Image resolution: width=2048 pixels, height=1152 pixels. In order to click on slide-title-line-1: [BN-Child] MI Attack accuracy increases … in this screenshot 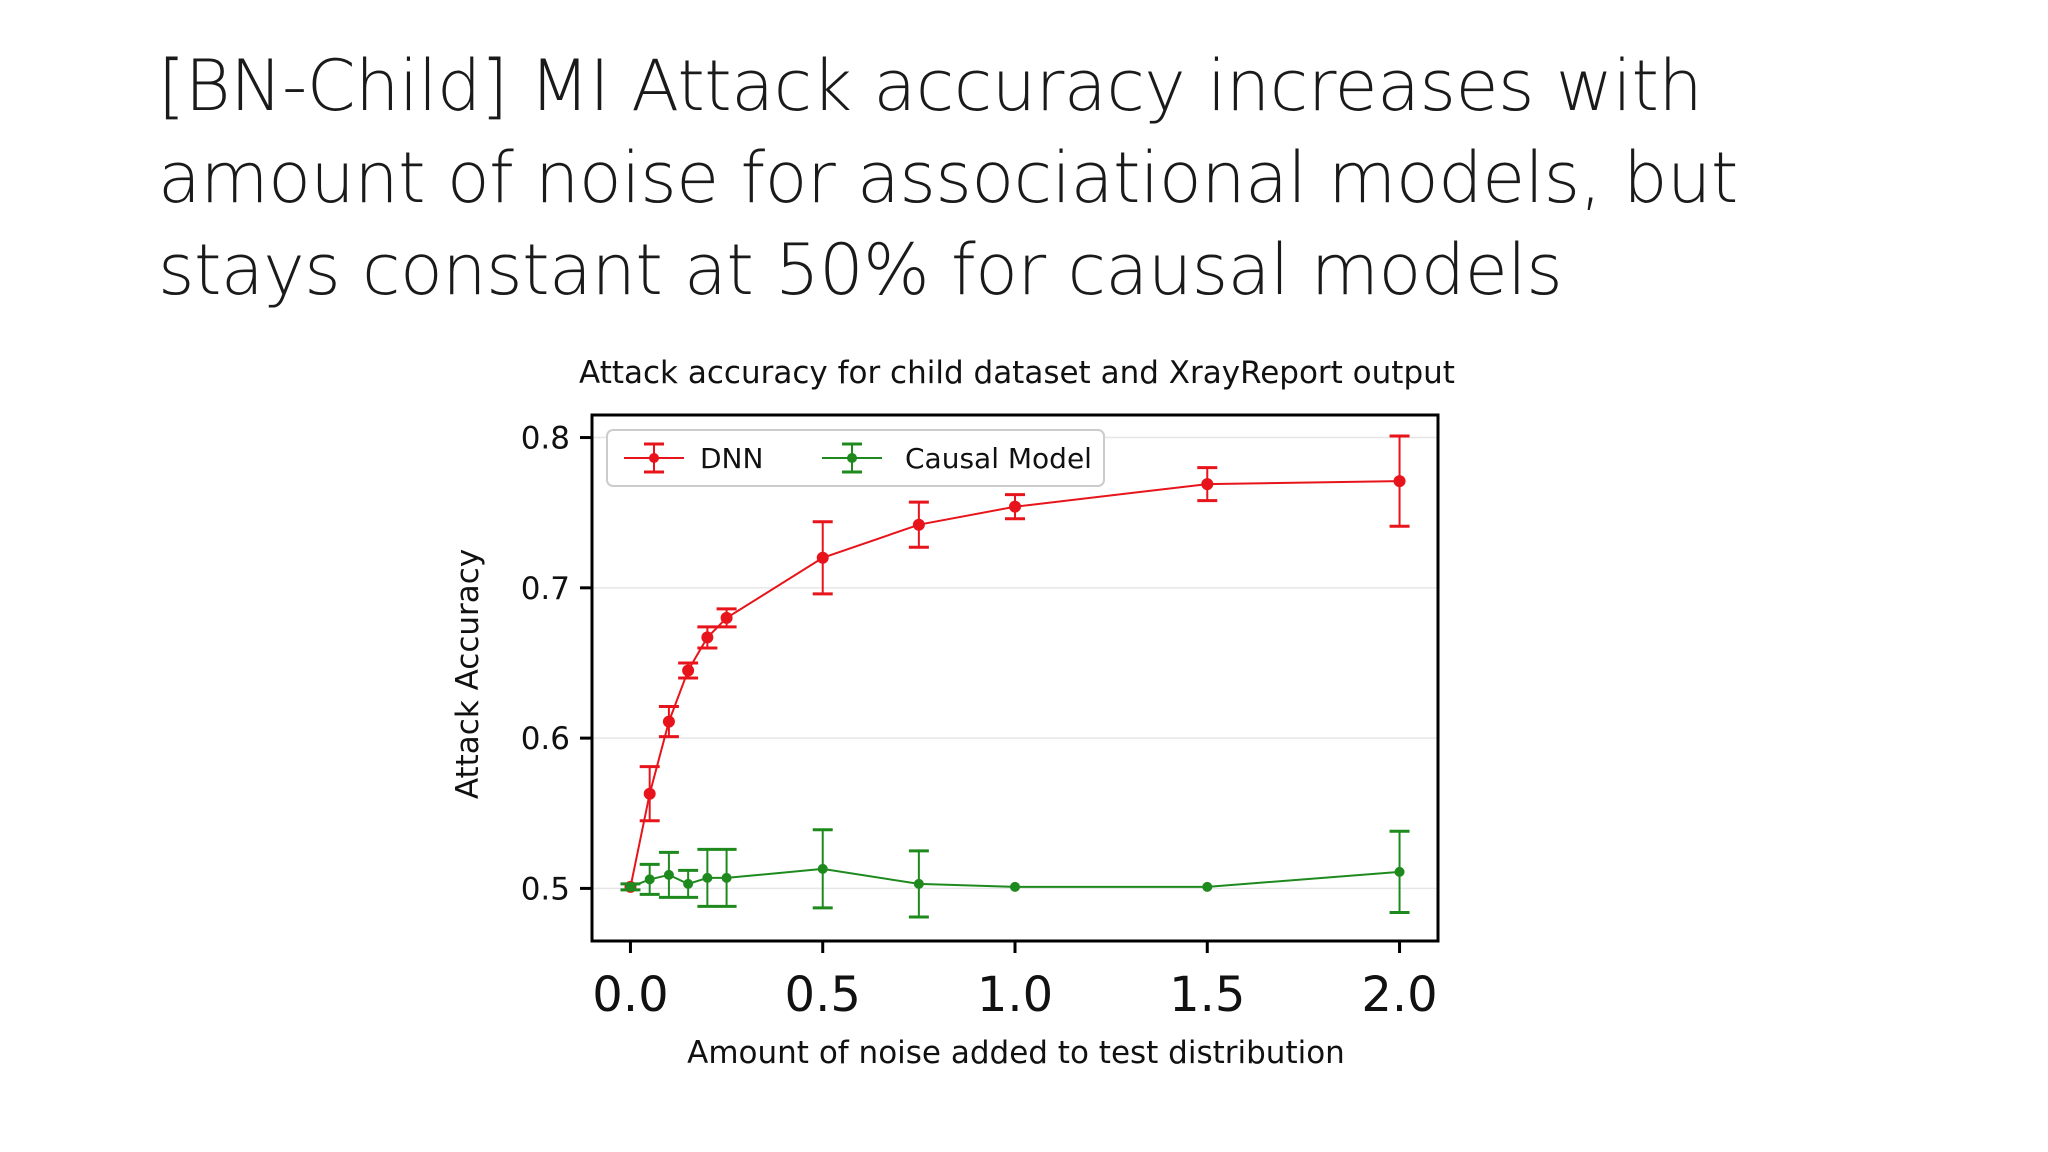, I will do `click(930, 86)`.